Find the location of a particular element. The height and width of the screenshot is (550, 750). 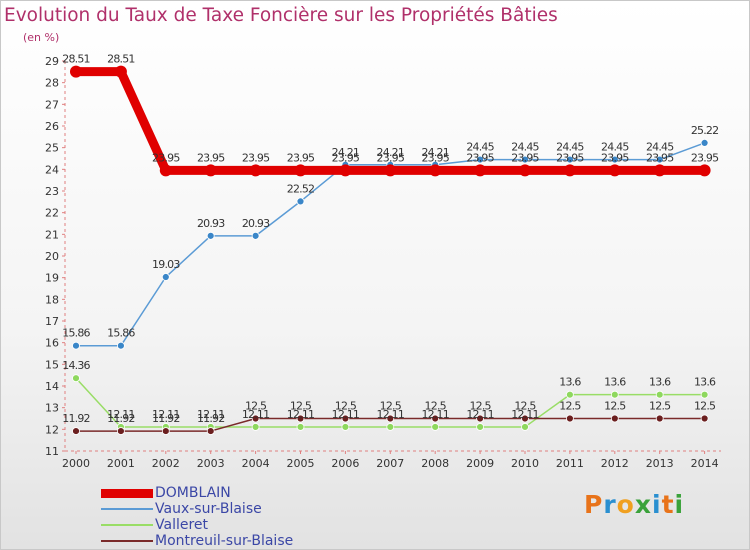

legend-item: Montreuil-sur-Blaise is located at coordinates (197, 541).